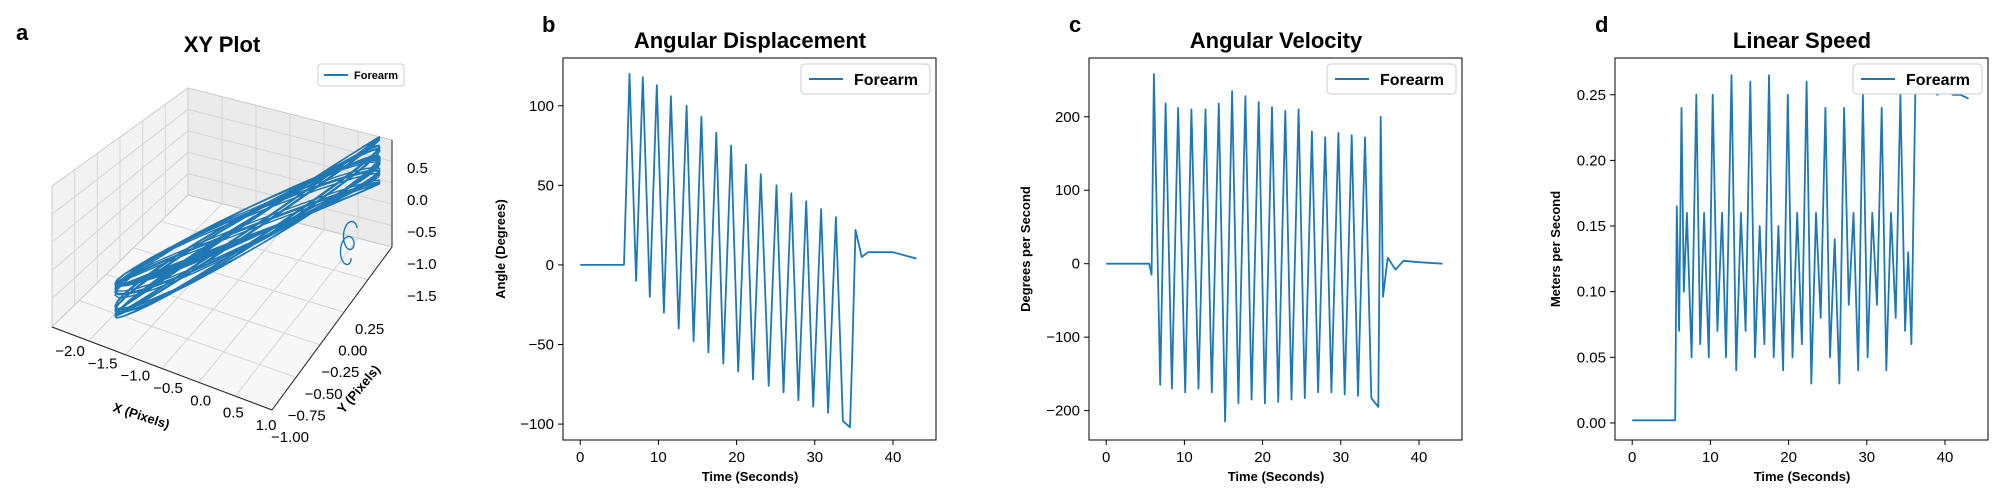 The height and width of the screenshot is (500, 2000). What do you see at coordinates (1276, 40) in the screenshot?
I see `panel-c-title: Angular Velocity` at bounding box center [1276, 40].